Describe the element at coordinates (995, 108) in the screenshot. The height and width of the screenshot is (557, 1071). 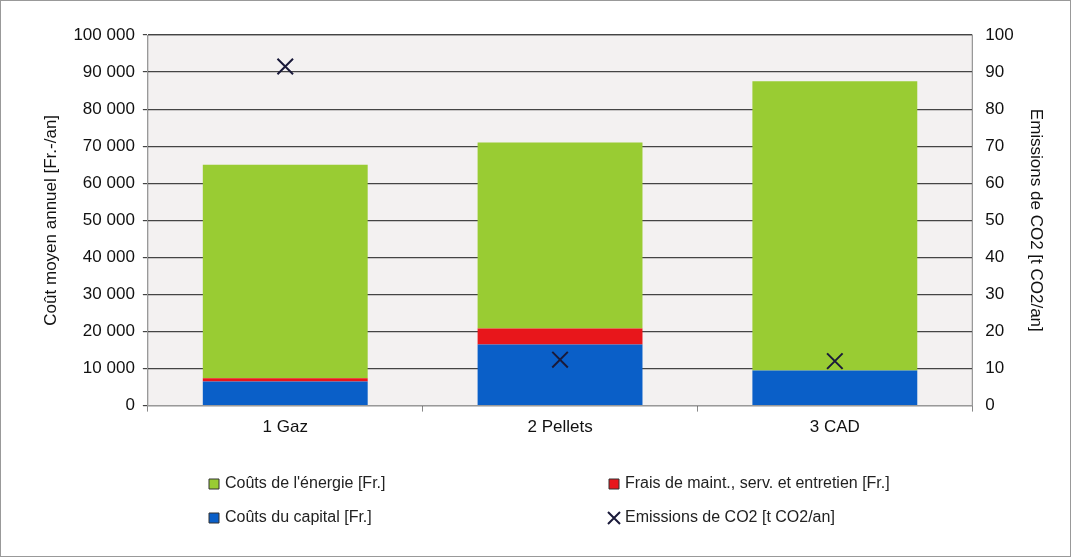
I see `y2-tick-label: 80` at that location.